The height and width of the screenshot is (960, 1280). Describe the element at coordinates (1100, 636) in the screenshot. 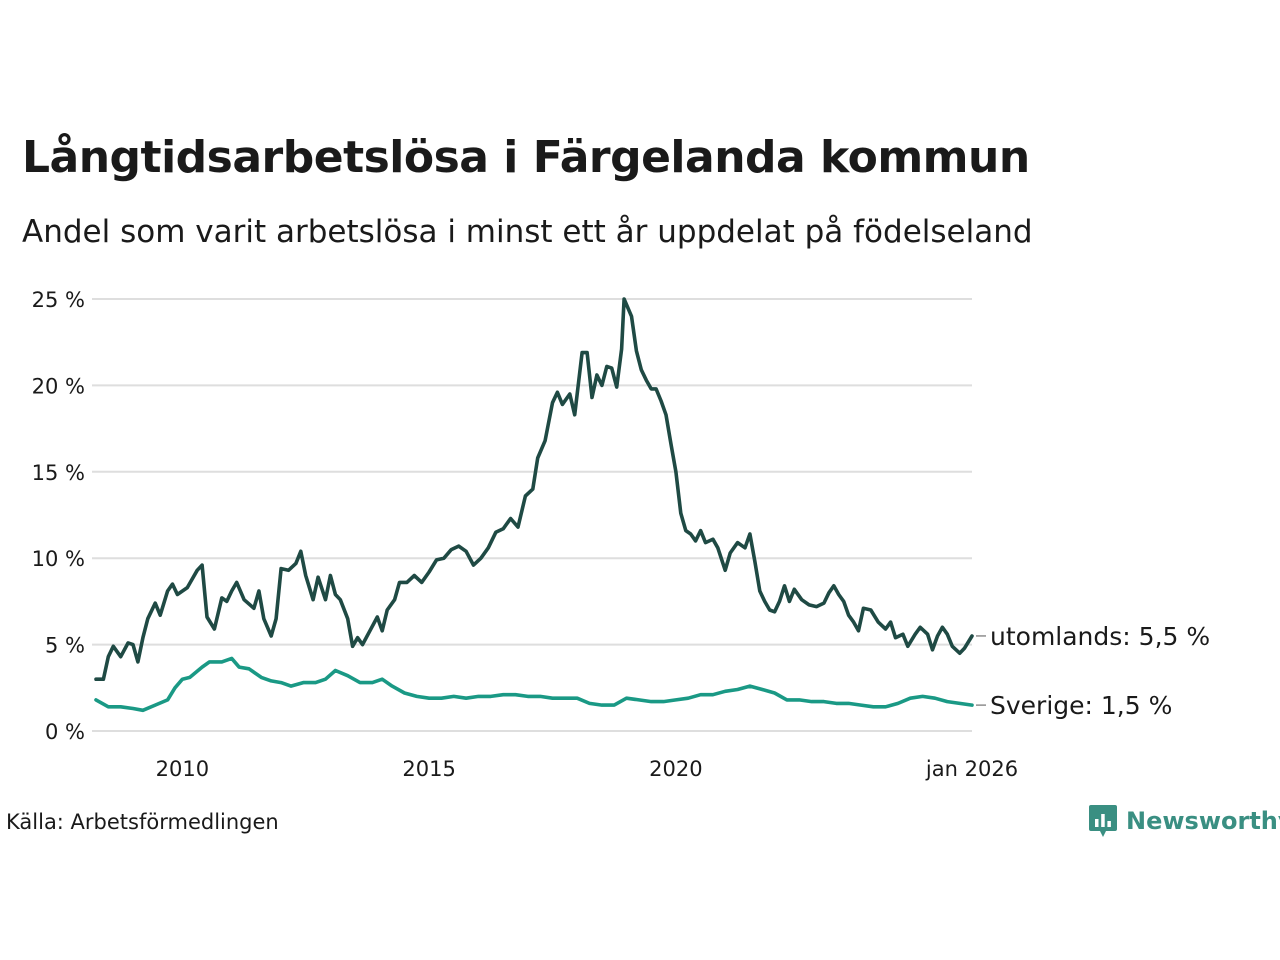

I see `series-label-utomlands: utomlands: 5,5 %` at that location.